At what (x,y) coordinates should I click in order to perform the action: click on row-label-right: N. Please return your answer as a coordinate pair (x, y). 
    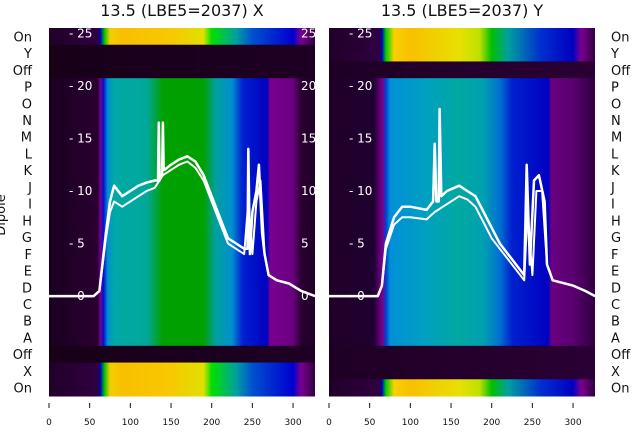
    Looking at the image, I should click on (616, 121).